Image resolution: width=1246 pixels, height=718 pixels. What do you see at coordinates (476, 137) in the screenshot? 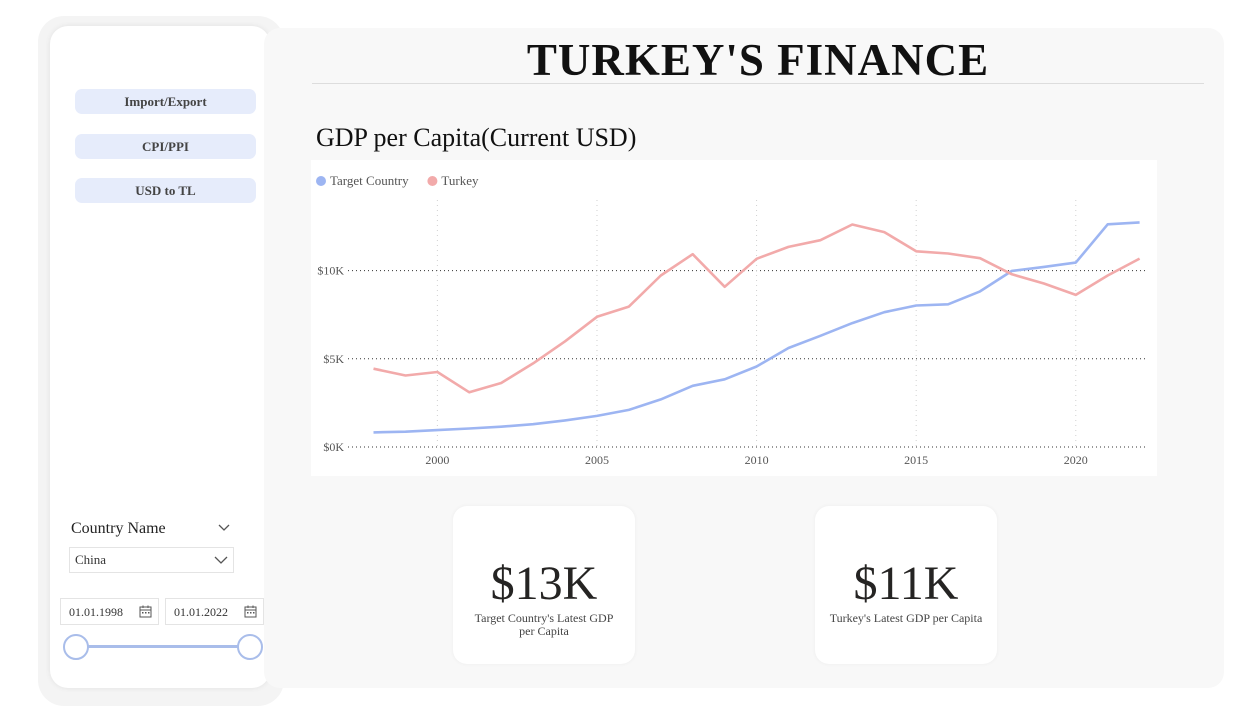
I see `chart-title: GDP per Capita(Current USD)` at bounding box center [476, 137].